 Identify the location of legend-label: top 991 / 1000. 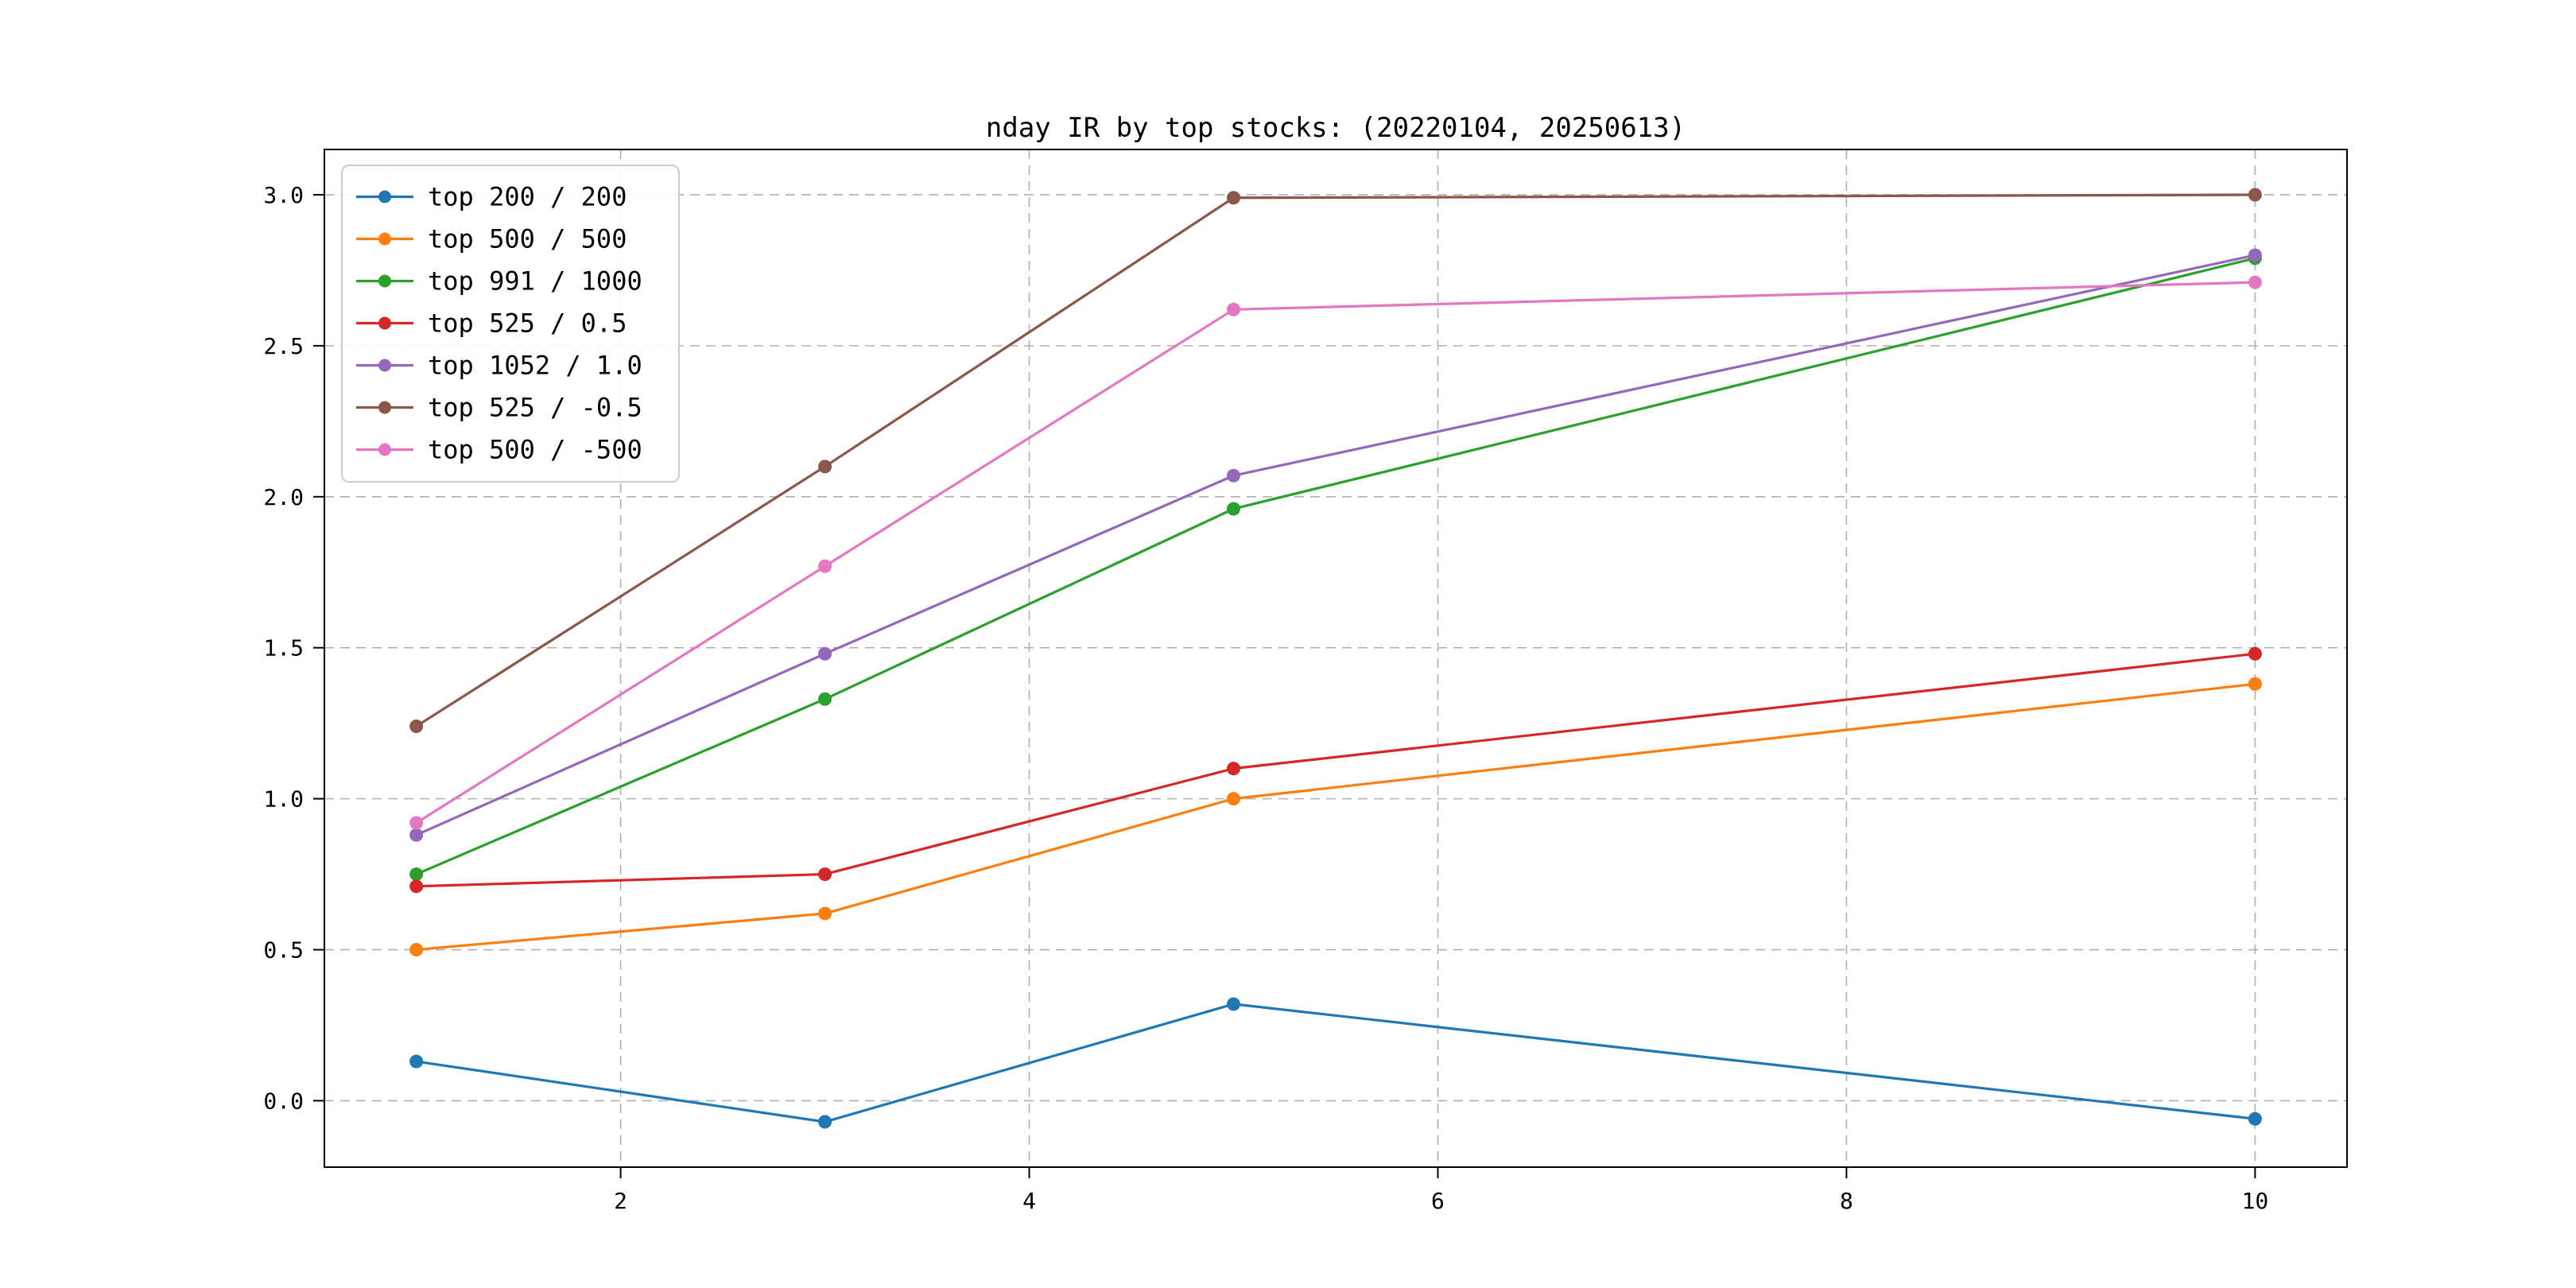
(535, 282).